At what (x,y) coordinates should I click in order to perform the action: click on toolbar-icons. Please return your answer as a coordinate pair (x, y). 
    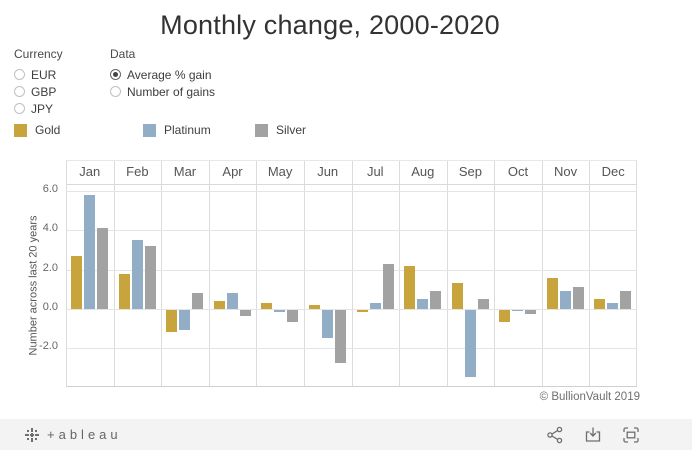
    Looking at the image, I should click on (593, 435).